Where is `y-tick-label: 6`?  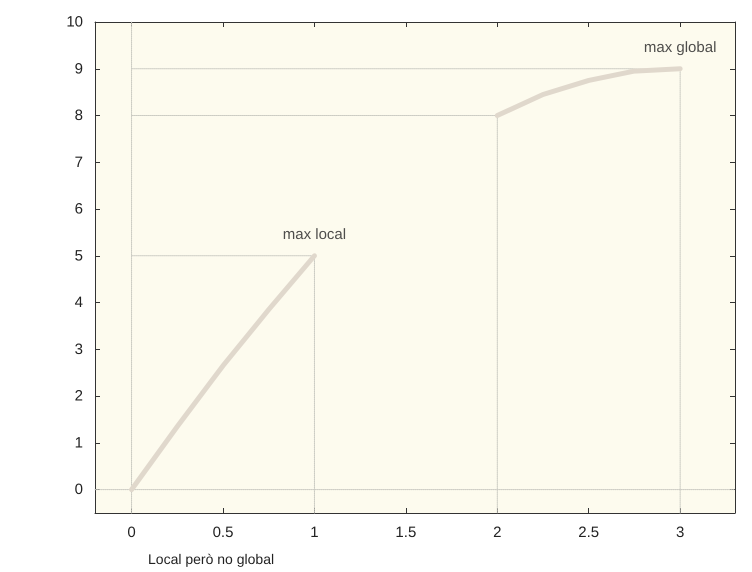
y-tick-label: 6 is located at coordinates (78, 209).